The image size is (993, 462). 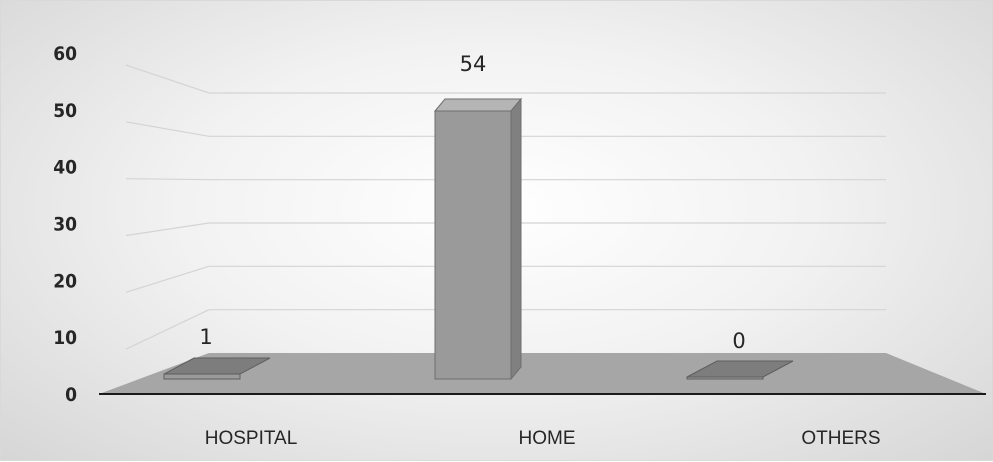 What do you see at coordinates (251, 438) in the screenshot?
I see `x-tick-label: HOSPITAL` at bounding box center [251, 438].